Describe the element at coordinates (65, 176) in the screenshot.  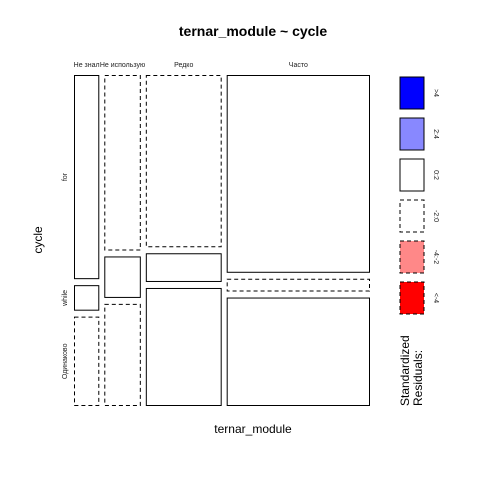
I see `y-tick-label: for` at that location.